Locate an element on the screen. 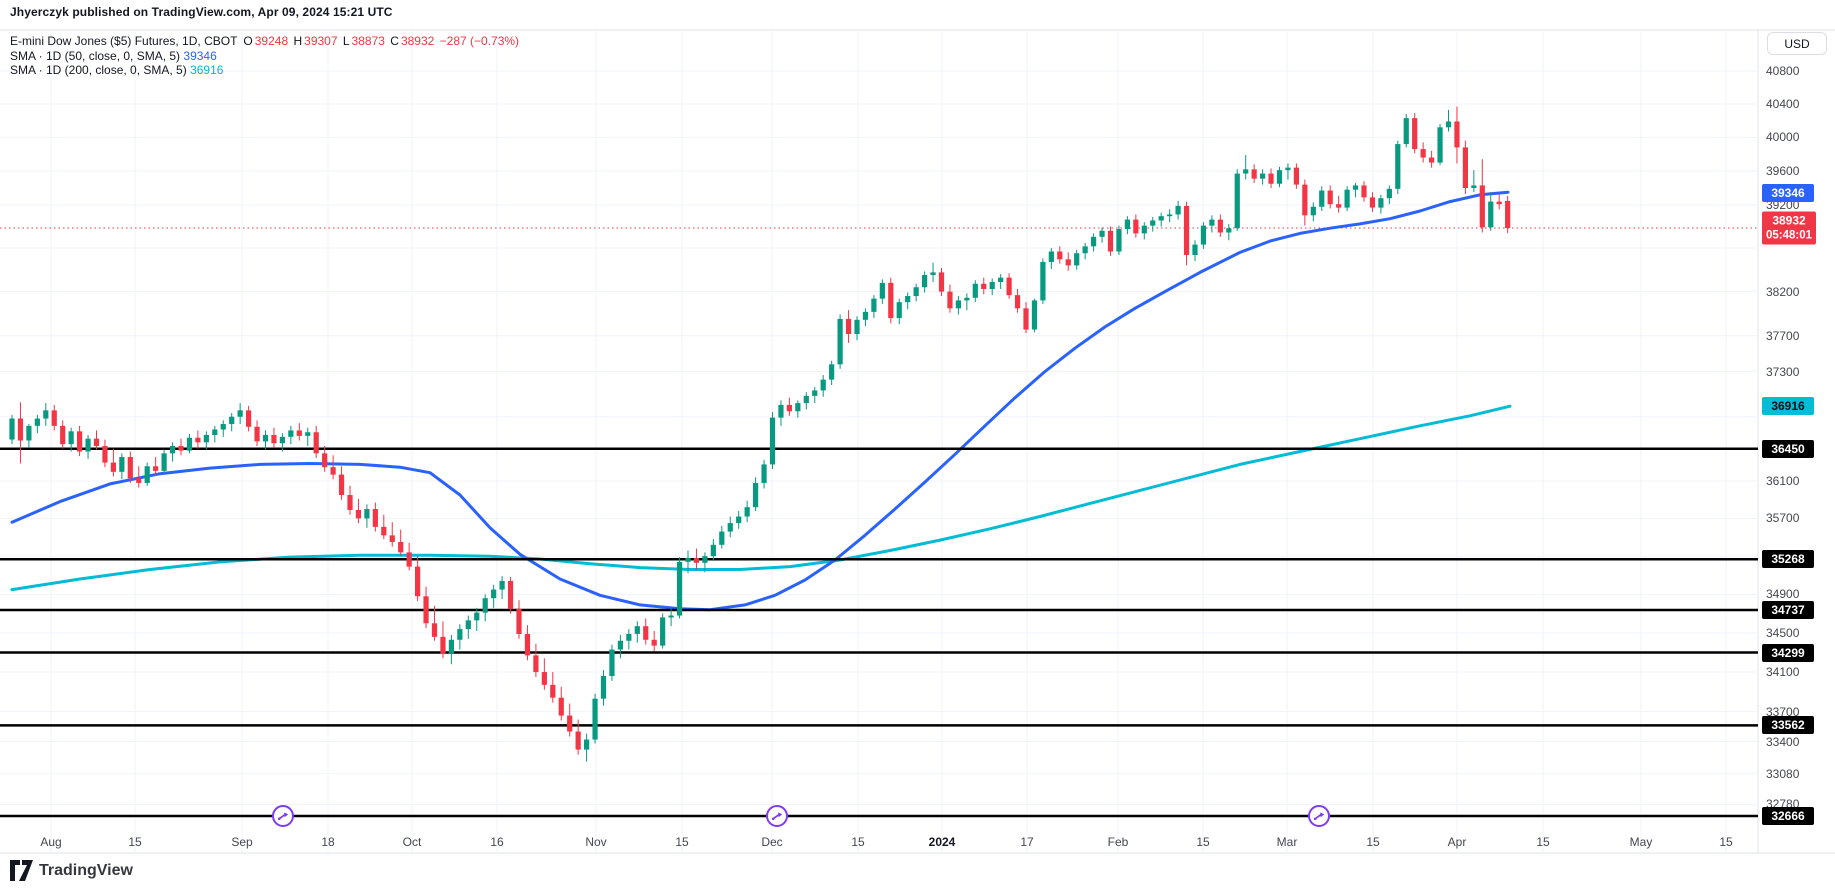 This screenshot has height=891, width=1835. time-tick-label: Oct is located at coordinates (412, 842).